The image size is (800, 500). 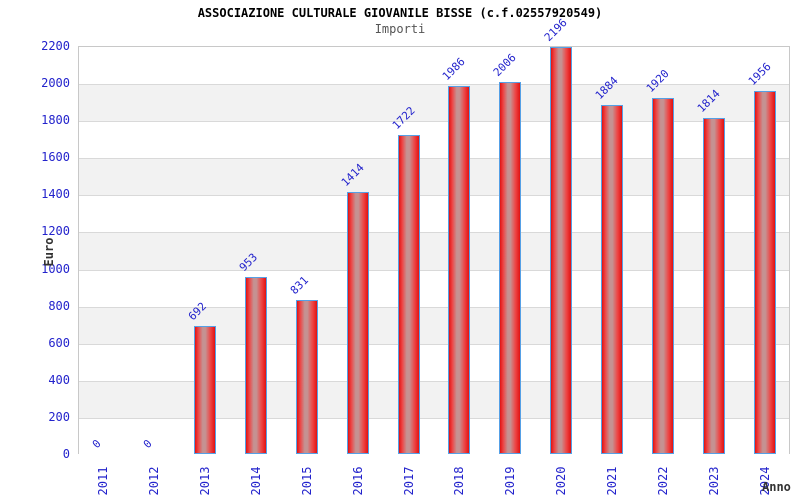 What do you see at coordinates (205, 481) in the screenshot?
I see `x-tick-label: 2013` at bounding box center [205, 481].